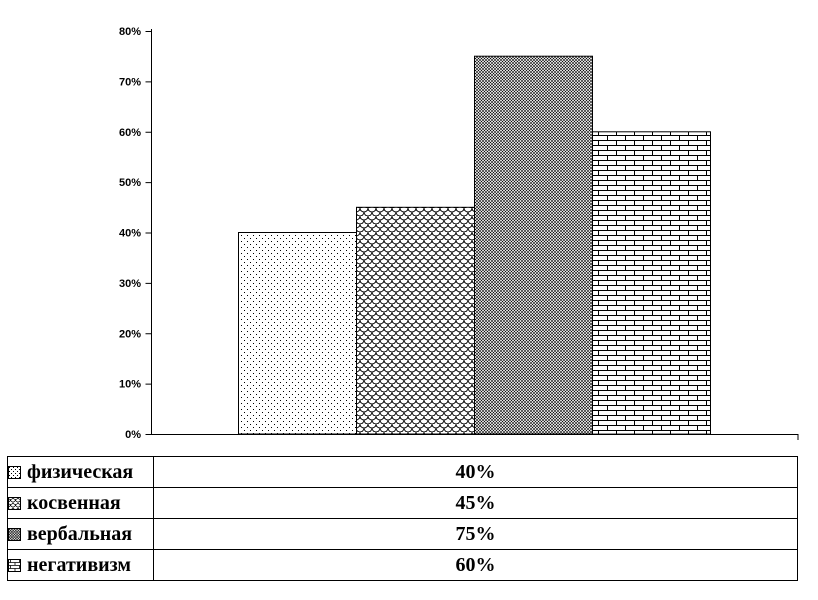 This screenshot has width=818, height=600. I want to click on legend-value: 75%, so click(475, 534).